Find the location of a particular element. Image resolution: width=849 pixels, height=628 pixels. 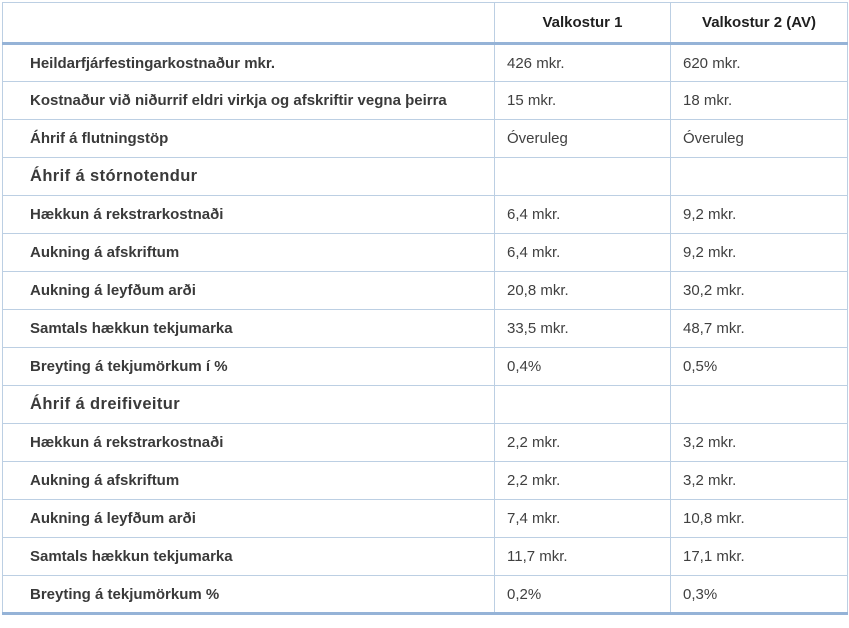

table-row: Breyting á tekjumörkum % 0,2% 0,3% is located at coordinates (425, 595).